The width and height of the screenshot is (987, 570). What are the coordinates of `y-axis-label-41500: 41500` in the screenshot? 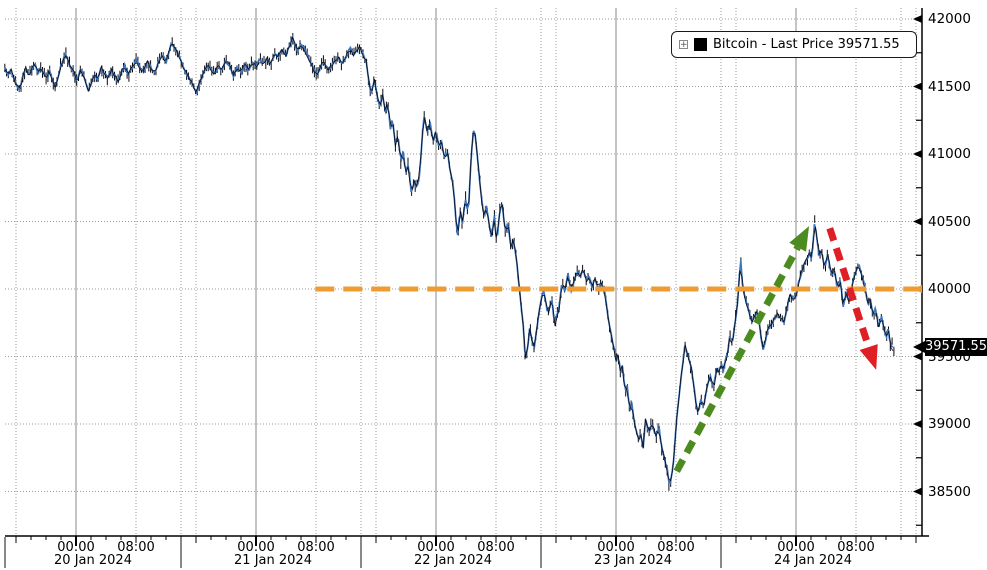 It's located at (949, 86).